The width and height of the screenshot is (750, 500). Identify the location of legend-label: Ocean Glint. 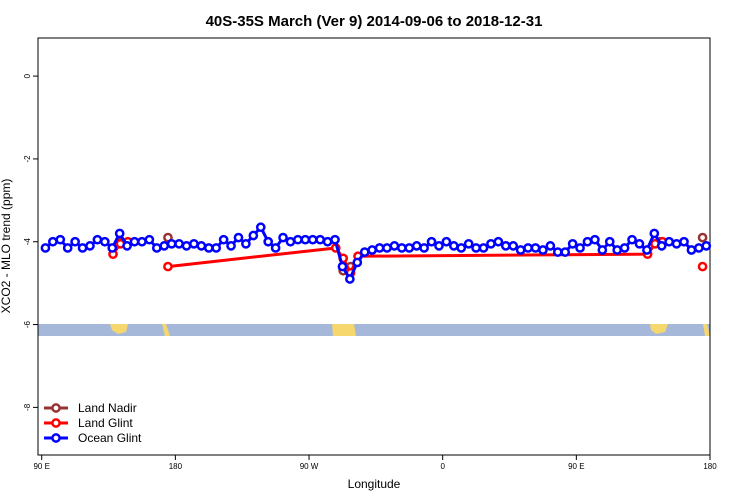
(110, 438).